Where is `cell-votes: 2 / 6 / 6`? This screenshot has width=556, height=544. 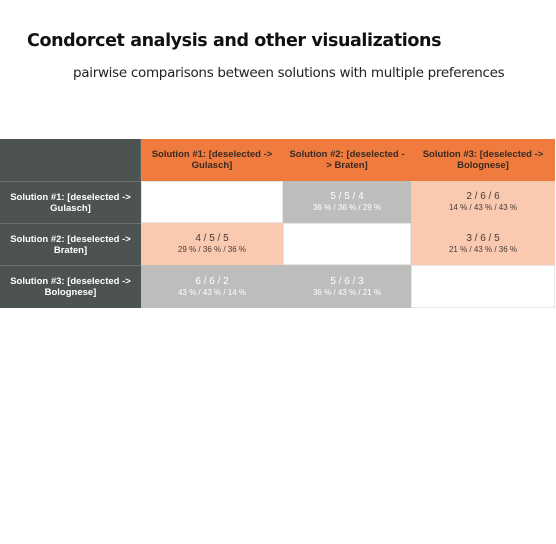 cell-votes: 2 / 6 / 6 is located at coordinates (483, 196).